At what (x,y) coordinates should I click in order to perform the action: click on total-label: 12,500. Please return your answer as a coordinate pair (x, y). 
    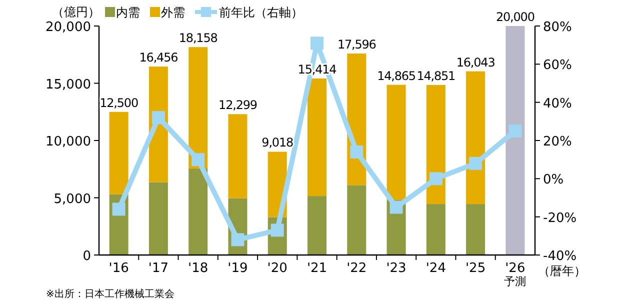
    Looking at the image, I should click on (119, 103).